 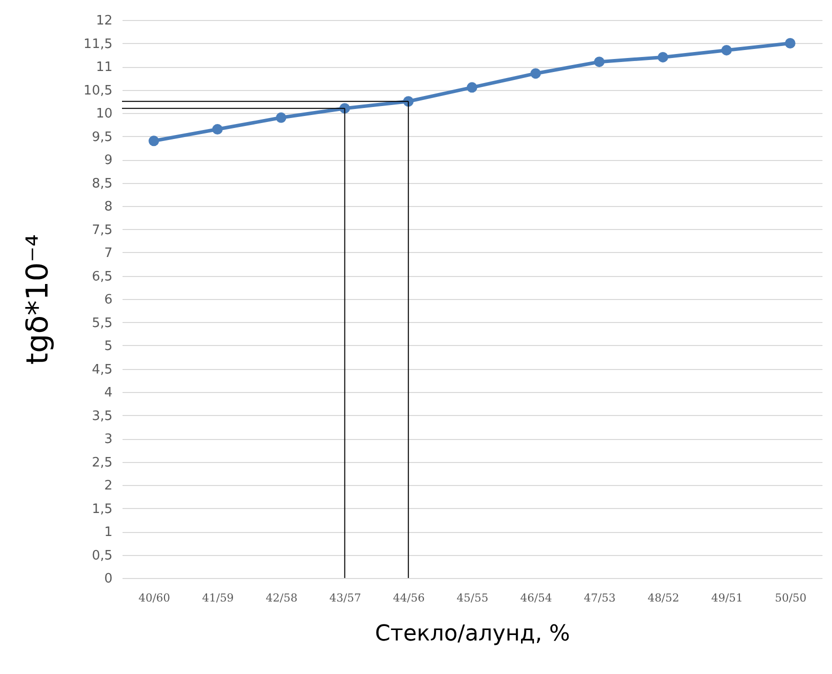 What do you see at coordinates (104, 67) in the screenshot?
I see `y-tick-label: 11` at bounding box center [104, 67].